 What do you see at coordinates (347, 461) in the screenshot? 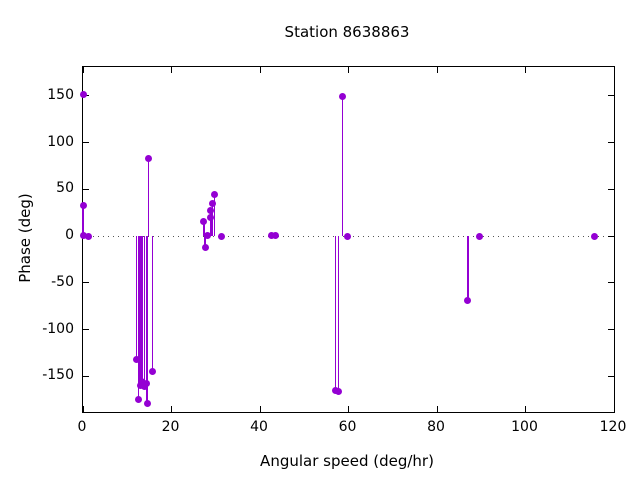
I see `x-axis-label: Angular speed (deg/hr)` at bounding box center [347, 461].